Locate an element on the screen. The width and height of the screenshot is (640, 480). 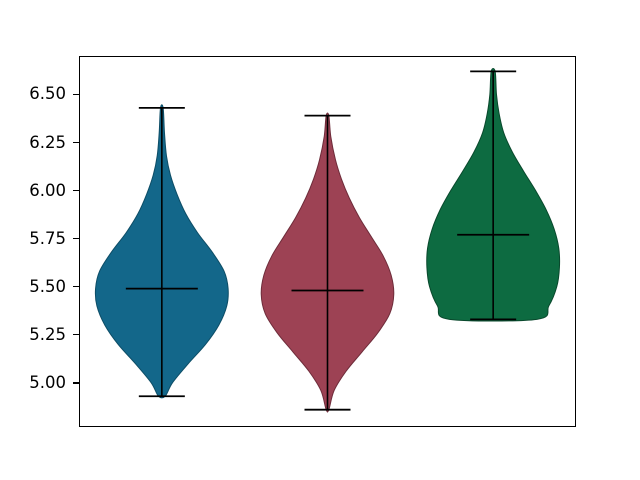
y-tick-label: 5.50 is located at coordinates (47, 286).